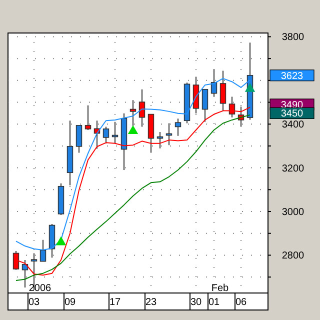 This screenshot has height=320, width=320. Describe the element at coordinates (70, 302) in the screenshot. I see `x-tick-label: 09` at that location.